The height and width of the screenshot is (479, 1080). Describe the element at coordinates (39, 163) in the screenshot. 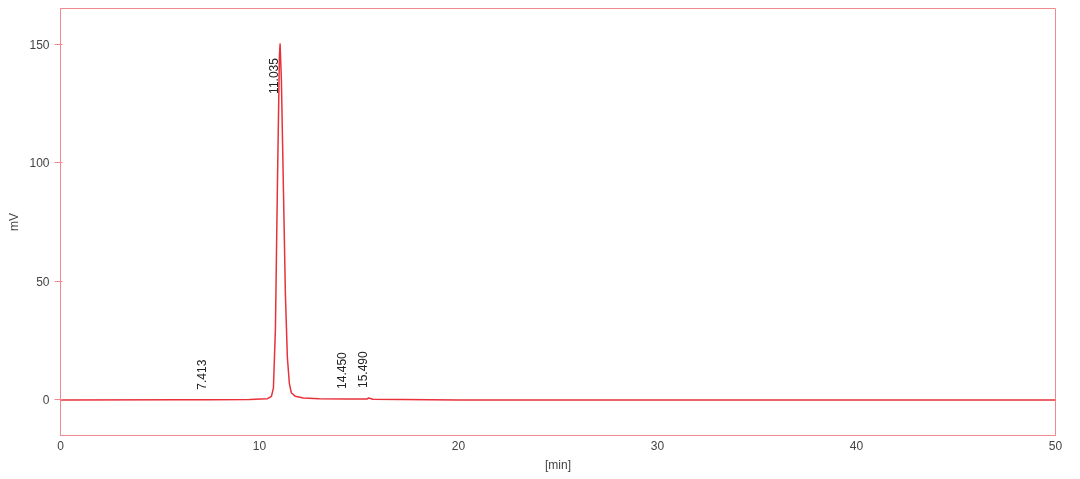

I see `y-tick-label: 100` at that location.